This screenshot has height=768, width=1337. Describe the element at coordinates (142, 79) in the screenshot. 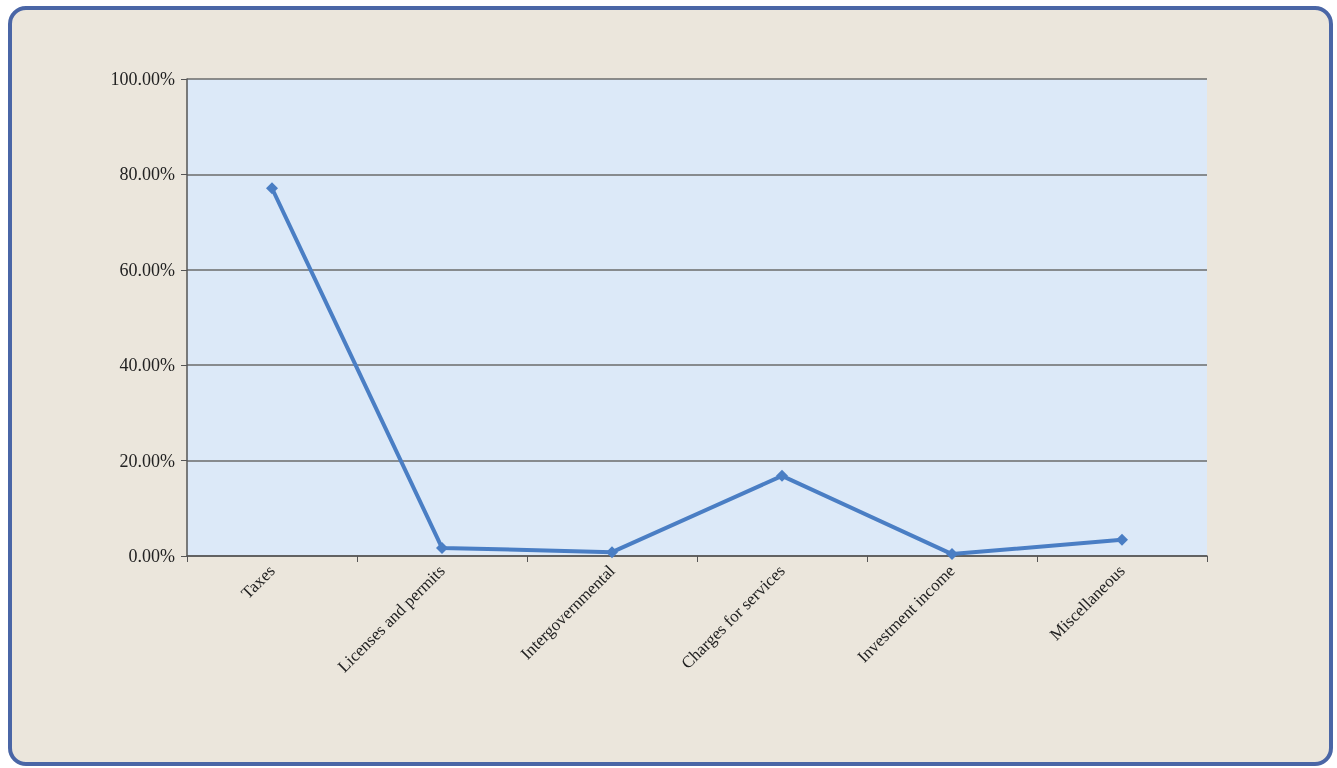

I see `y-tick-label: 100.00%` at that location.